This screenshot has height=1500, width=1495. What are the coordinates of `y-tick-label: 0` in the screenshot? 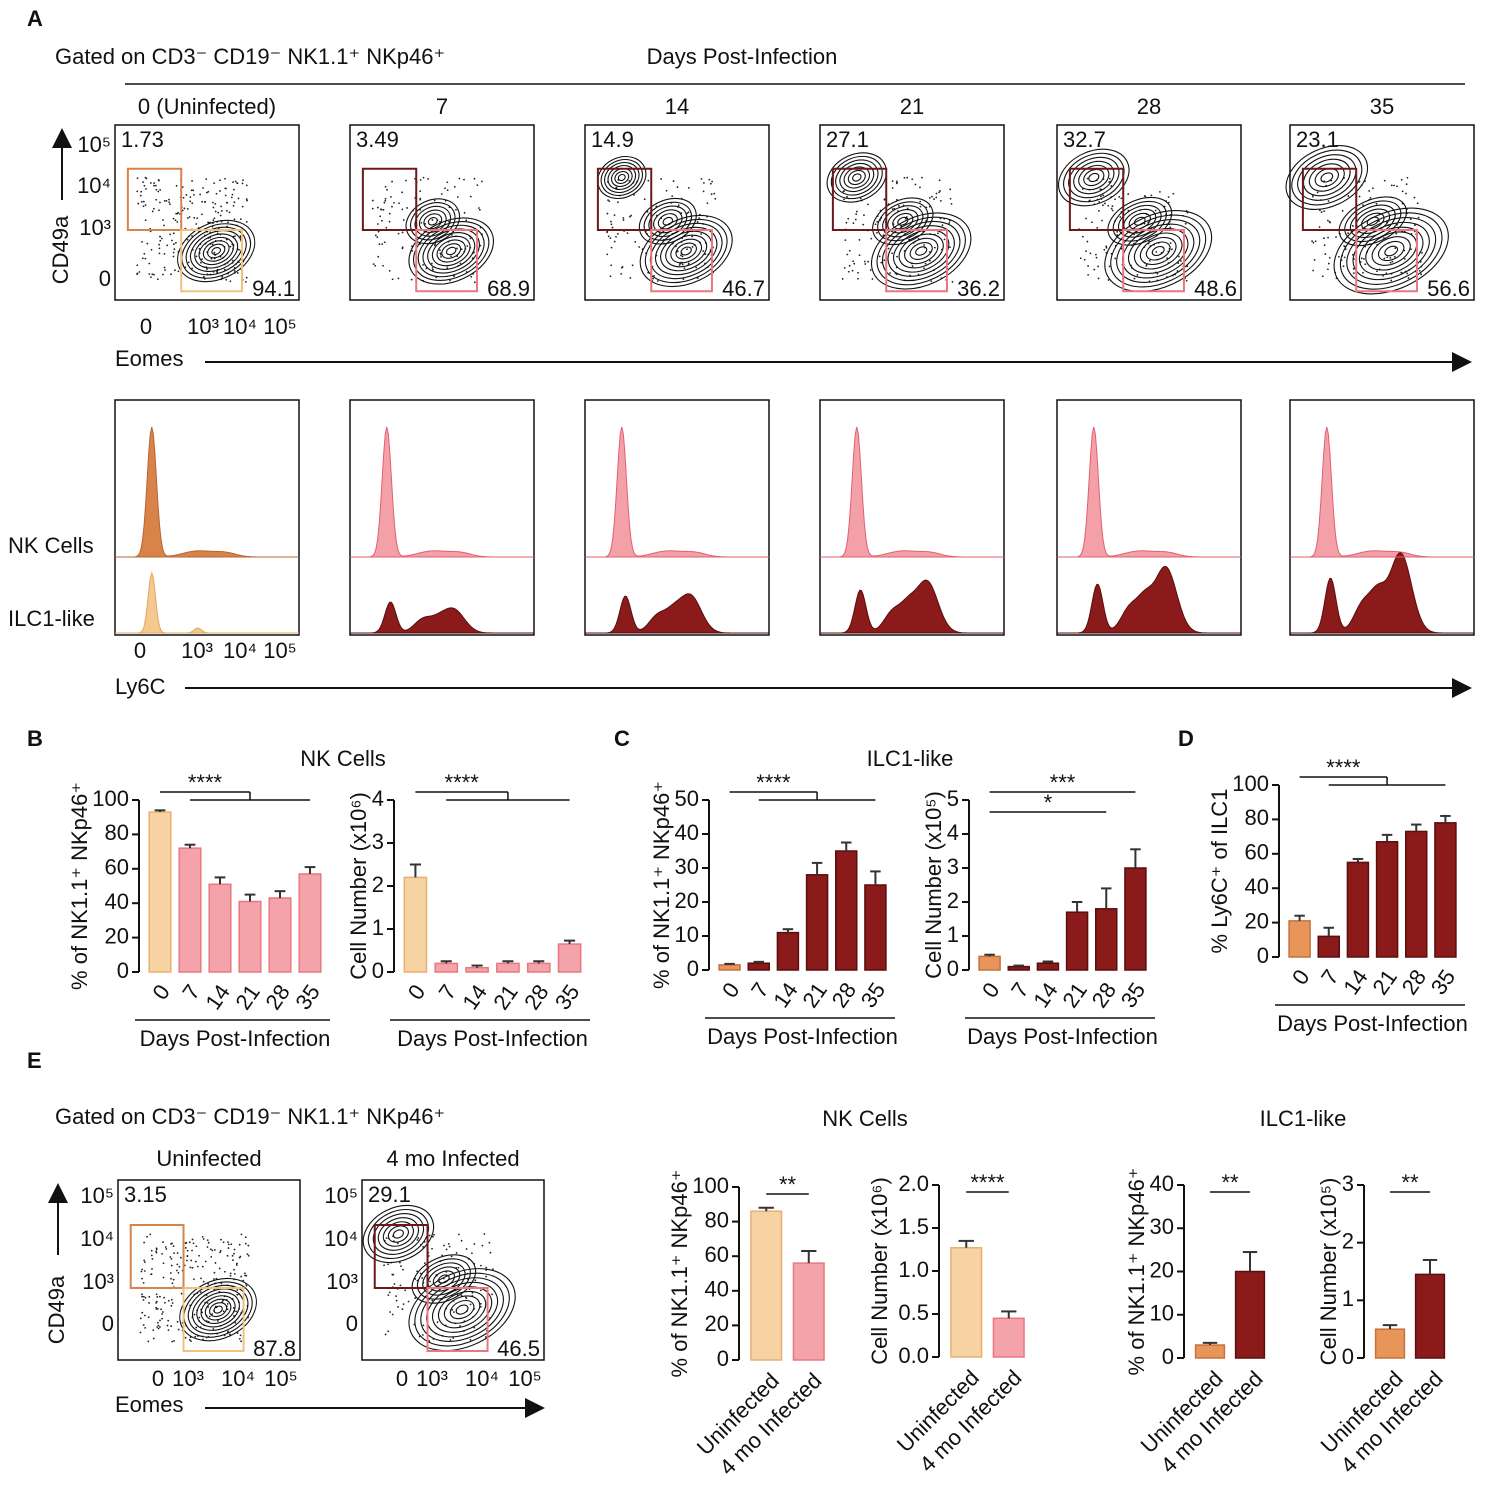 It's located at (1348, 1356).